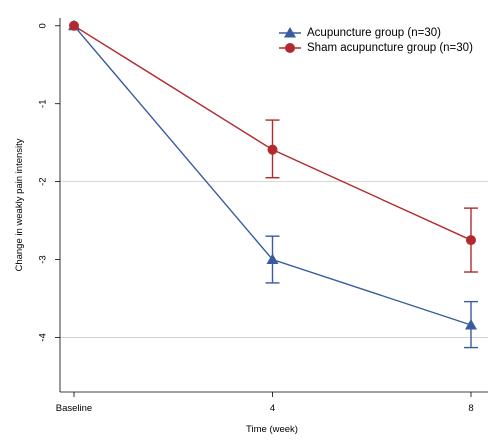  What do you see at coordinates (43, 181) in the screenshot?
I see `y-tick-label: -2` at bounding box center [43, 181].